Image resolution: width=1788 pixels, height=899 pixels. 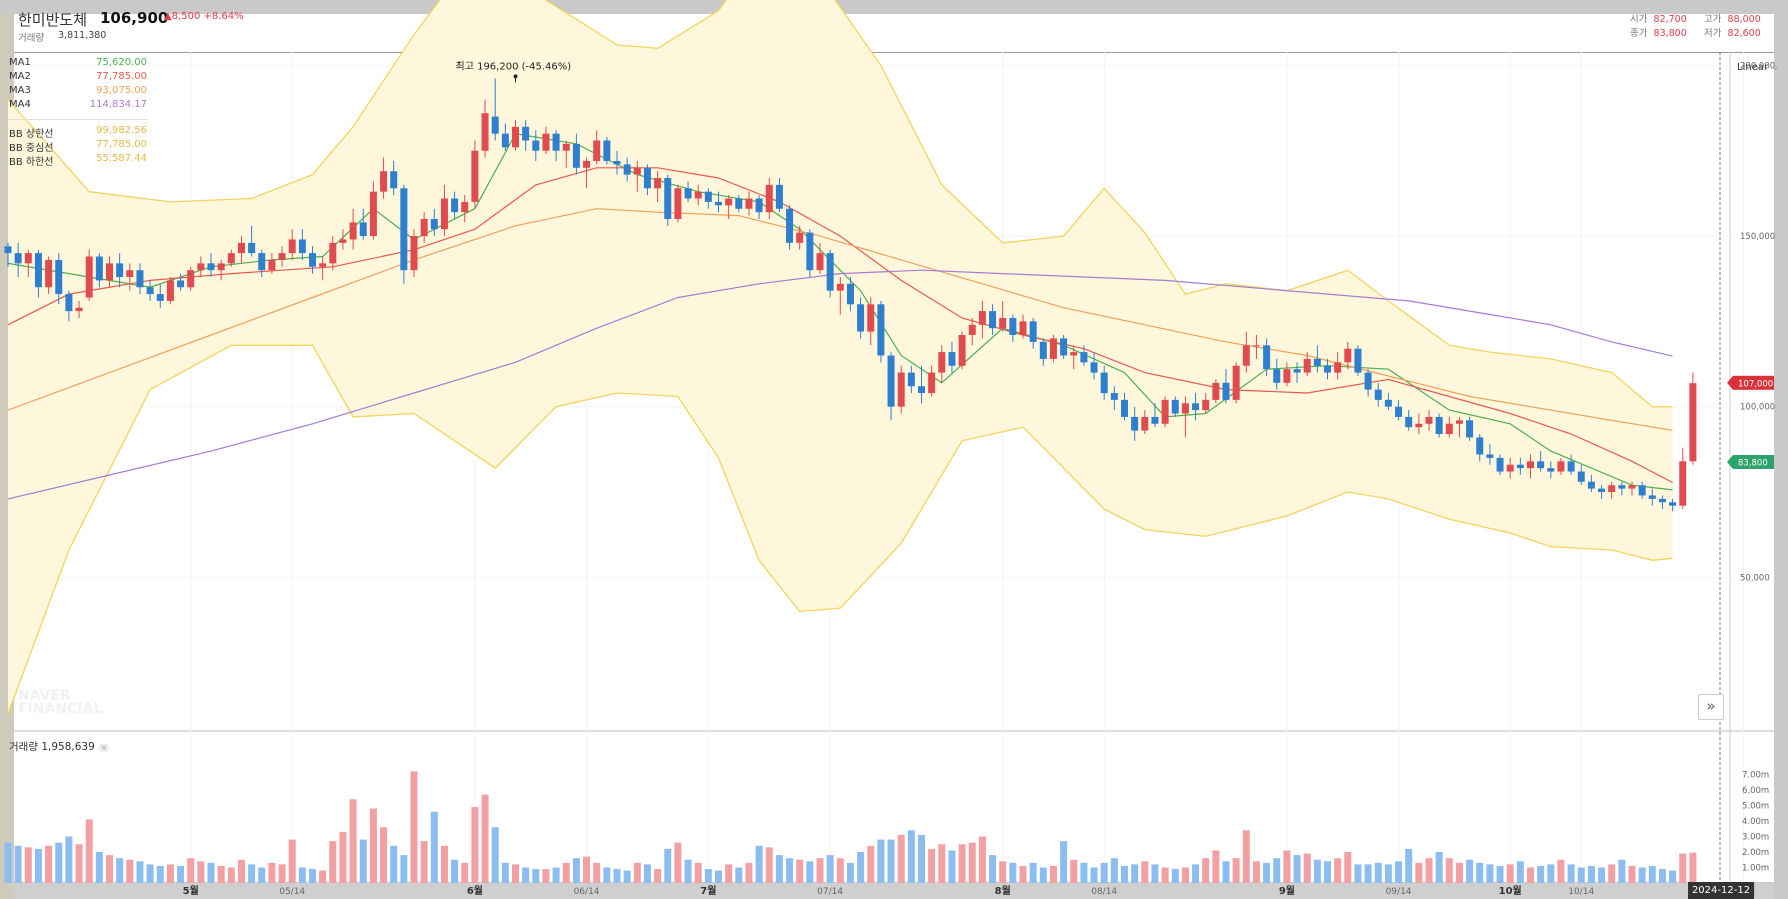 I want to click on volume-tick-label: 4.00m, so click(x=1755, y=822).